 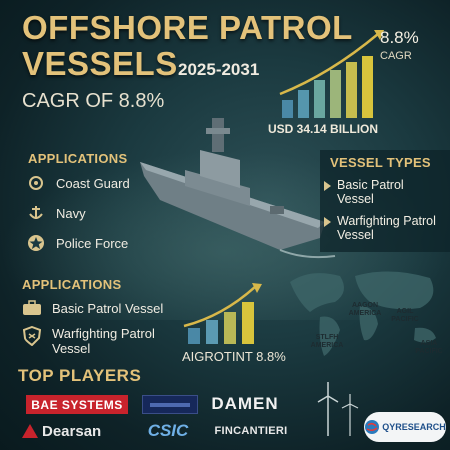 I want to click on player-name: Dearsan, so click(x=72, y=431).